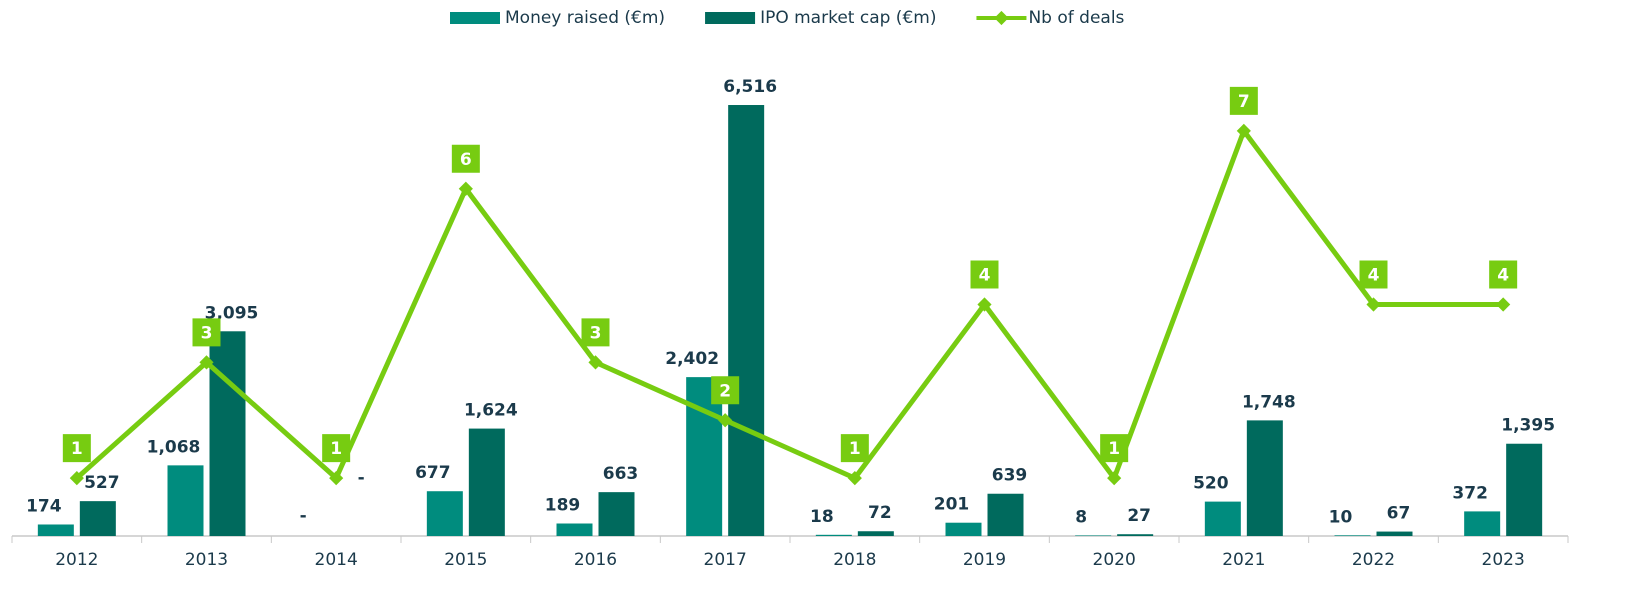 The width and height of the screenshot is (1640, 594). Describe the element at coordinates (44, 506) in the screenshot. I see `data-label: 174` at that location.